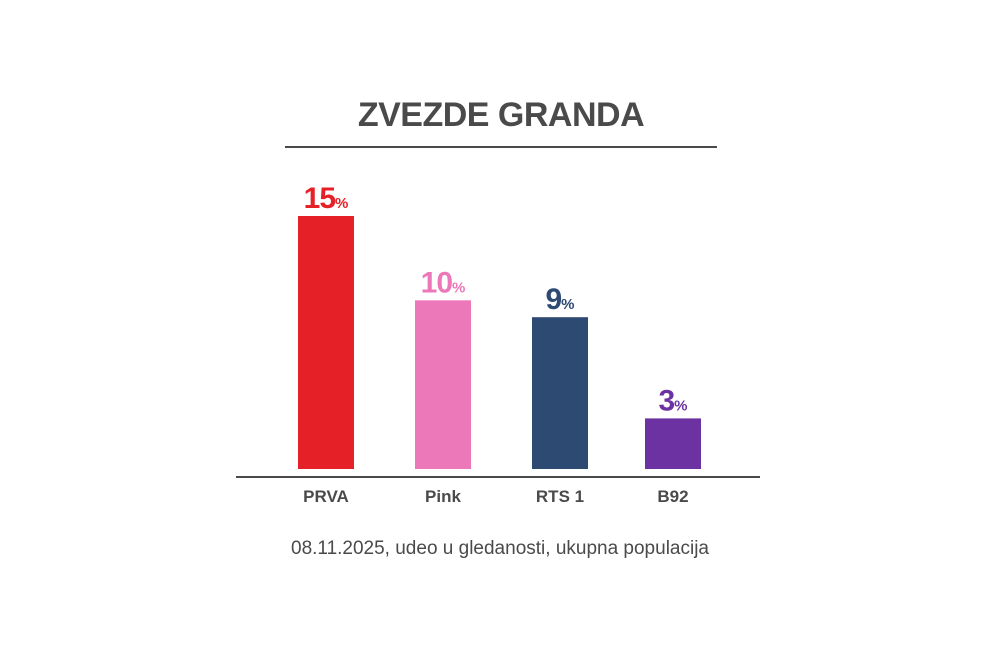 This screenshot has height=660, width=1000. I want to click on bar-prva, so click(326, 342).